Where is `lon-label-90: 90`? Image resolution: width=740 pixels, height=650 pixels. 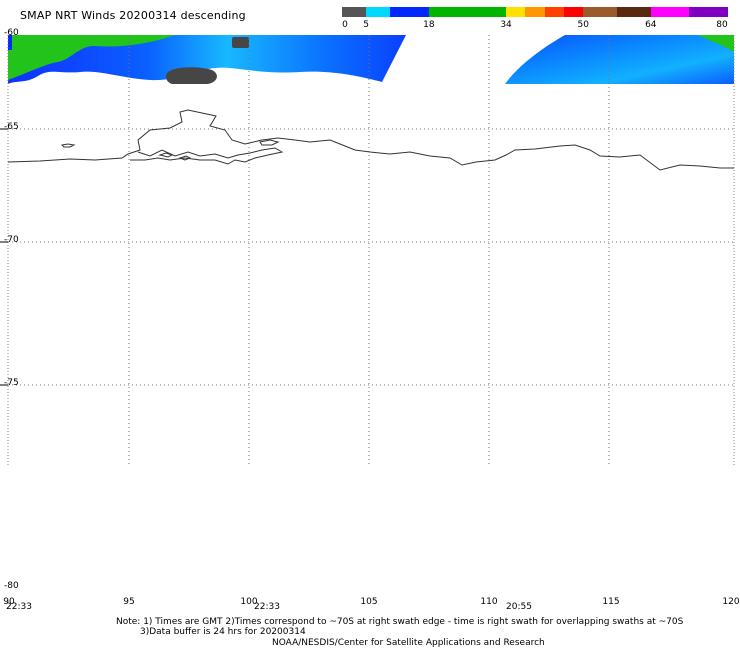 lon-label-90: 90 is located at coordinates (9, 602).